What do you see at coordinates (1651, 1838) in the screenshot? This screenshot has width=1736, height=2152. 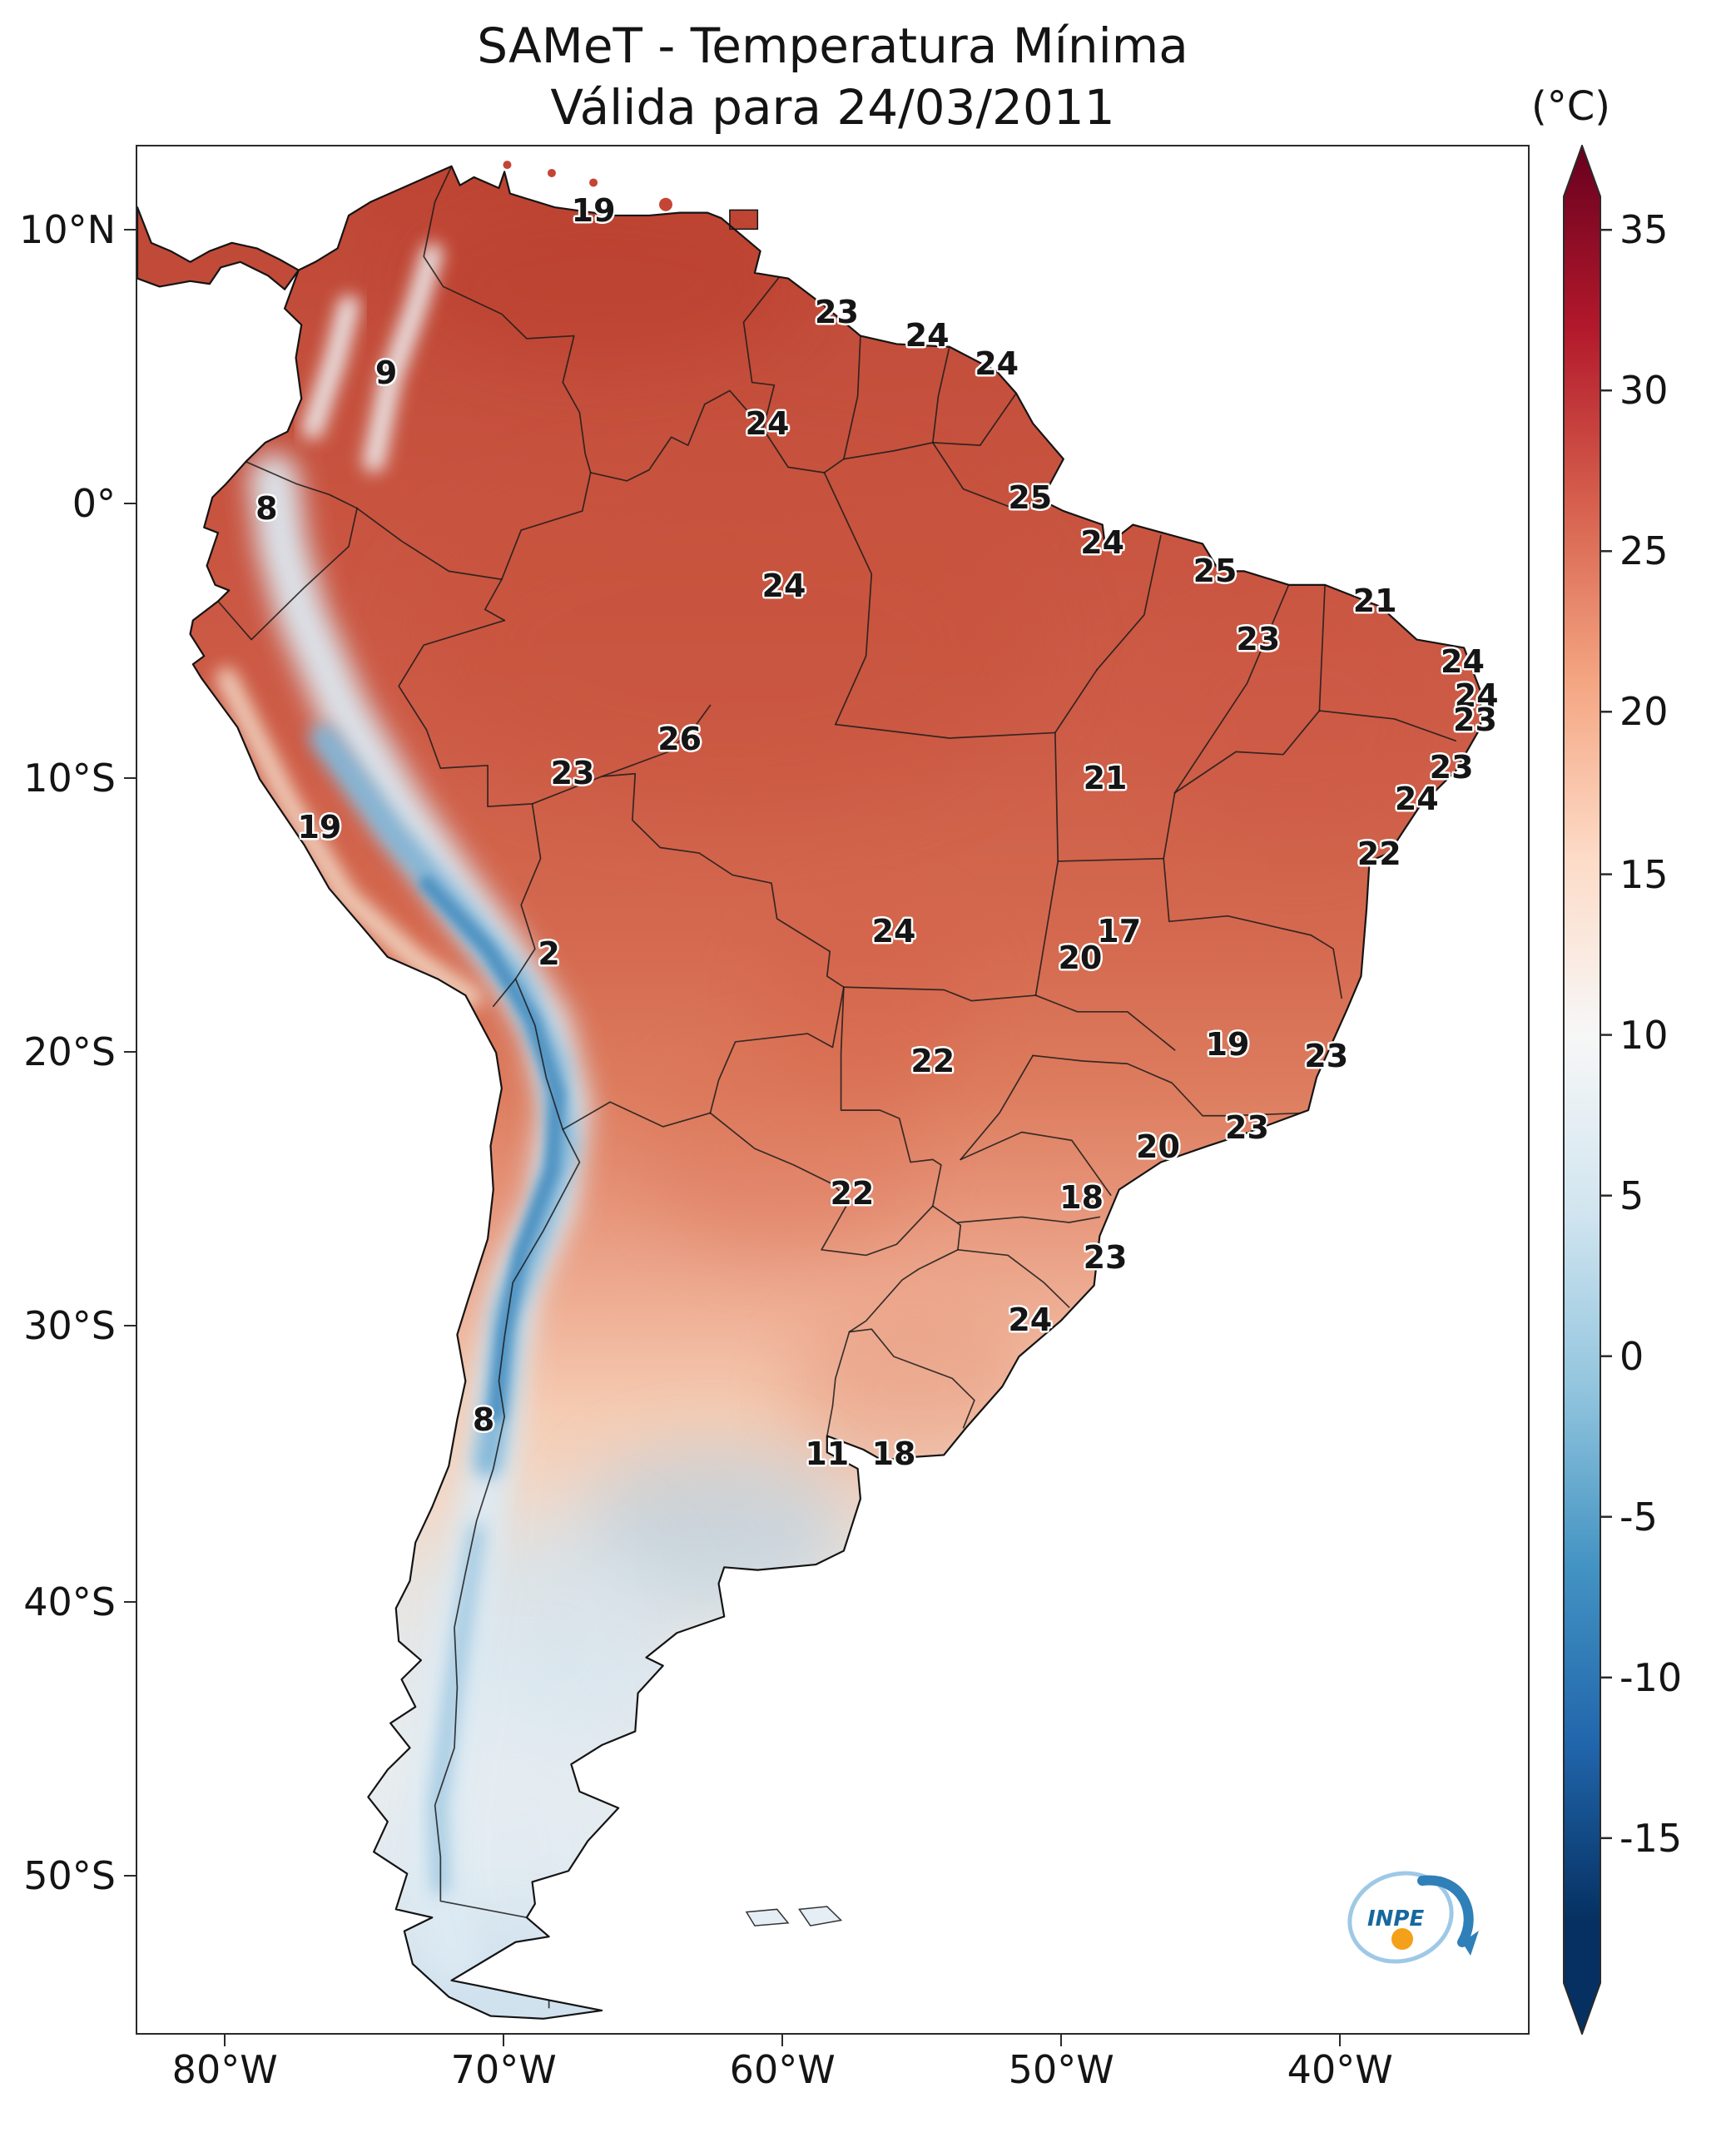 I see `colorbar-tick-label: -15` at bounding box center [1651, 1838].